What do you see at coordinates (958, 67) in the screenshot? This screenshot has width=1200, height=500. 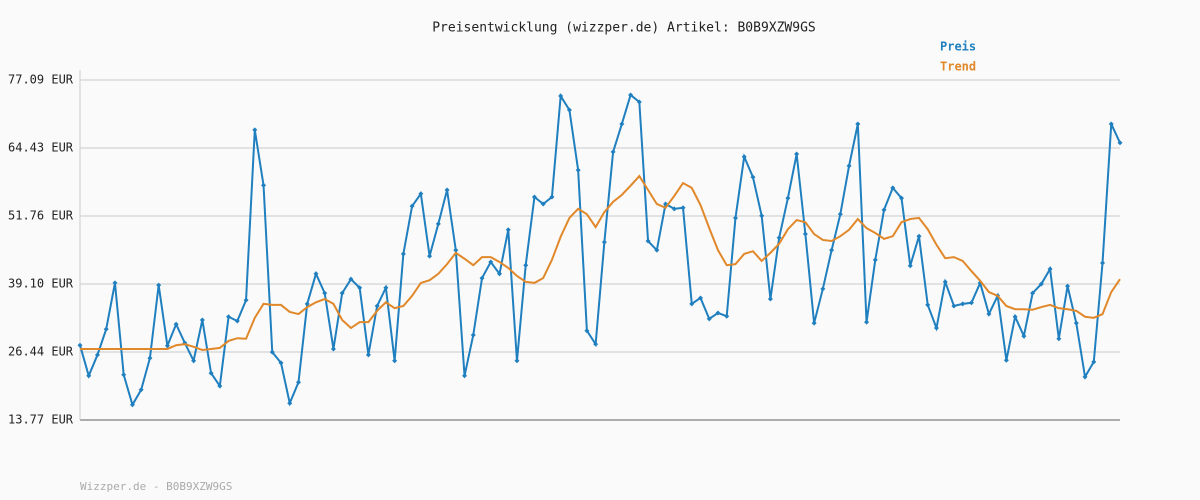 I see `legend-entry: Trend` at bounding box center [958, 67].